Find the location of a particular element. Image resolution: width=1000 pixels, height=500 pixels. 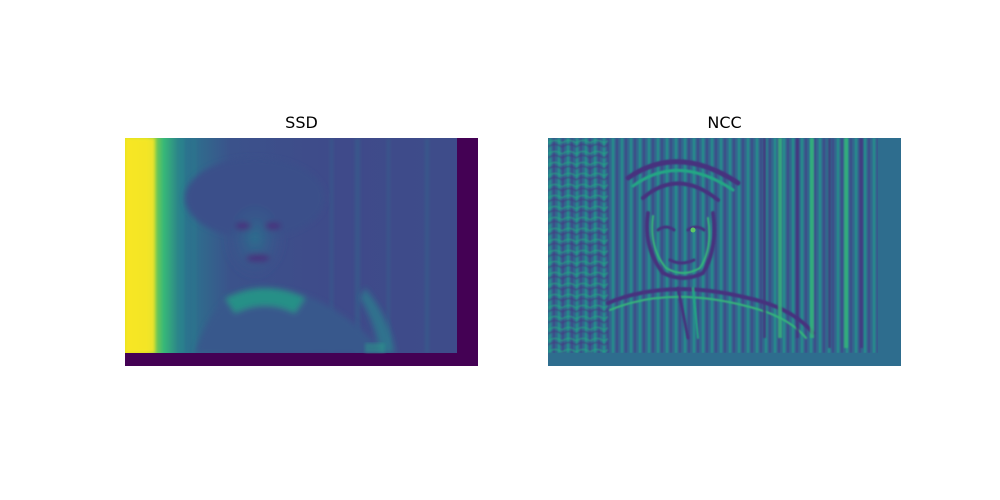

ncc-panel-title: NCC is located at coordinates (724, 122).